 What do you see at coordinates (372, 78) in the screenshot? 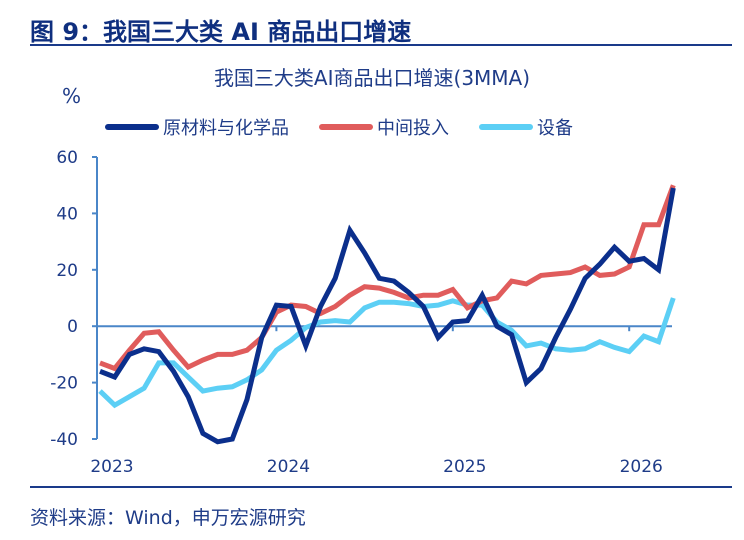
I see `chart-title: 我国三大类AI商品出口增速(3MMA)` at bounding box center [372, 78].